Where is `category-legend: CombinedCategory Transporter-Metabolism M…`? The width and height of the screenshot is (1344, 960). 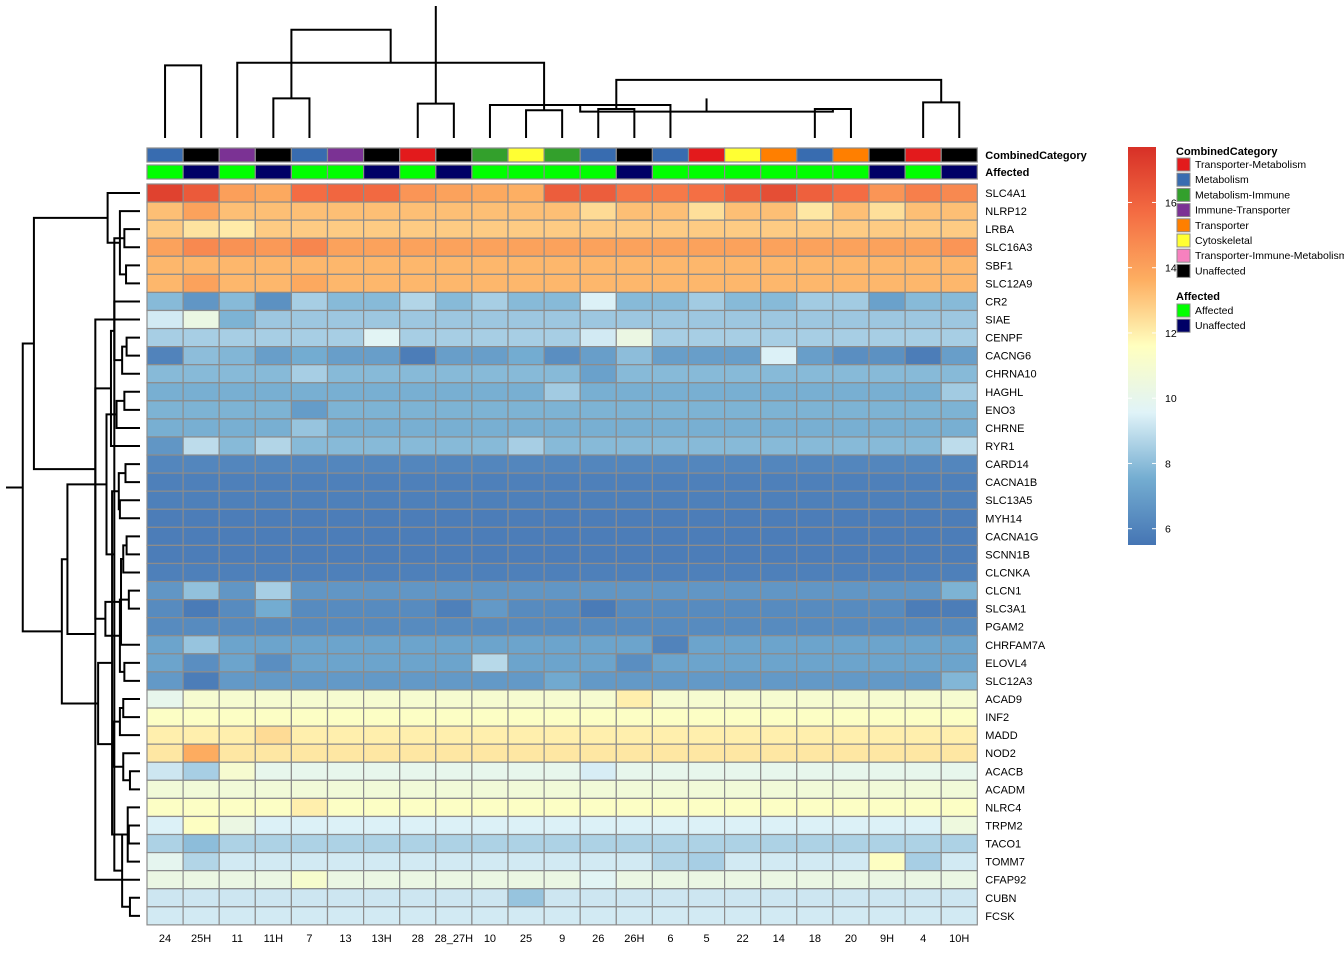
category-legend: CombinedCategory Transporter-Metabolism M… is located at coordinates (1260, 212).